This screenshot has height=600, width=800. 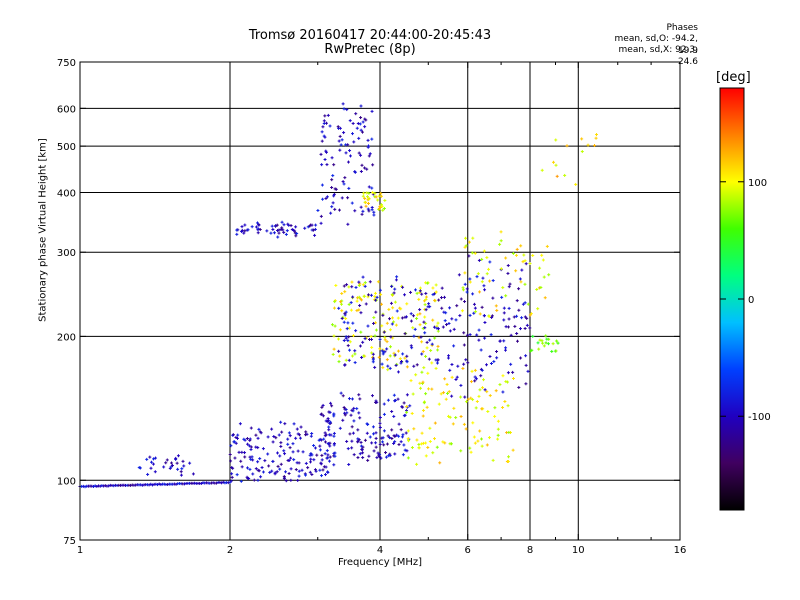 I want to click on chart-subtitle: RwPretec (8p), so click(x=370, y=49).